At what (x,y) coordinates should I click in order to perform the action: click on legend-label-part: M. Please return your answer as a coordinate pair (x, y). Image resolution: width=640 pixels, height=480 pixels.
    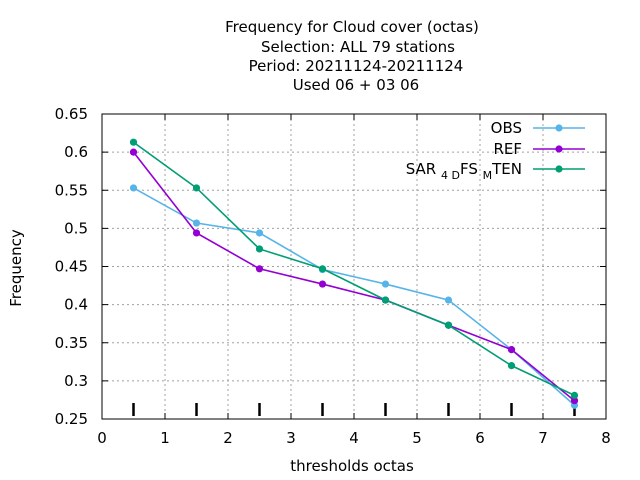
    Looking at the image, I should click on (488, 175).